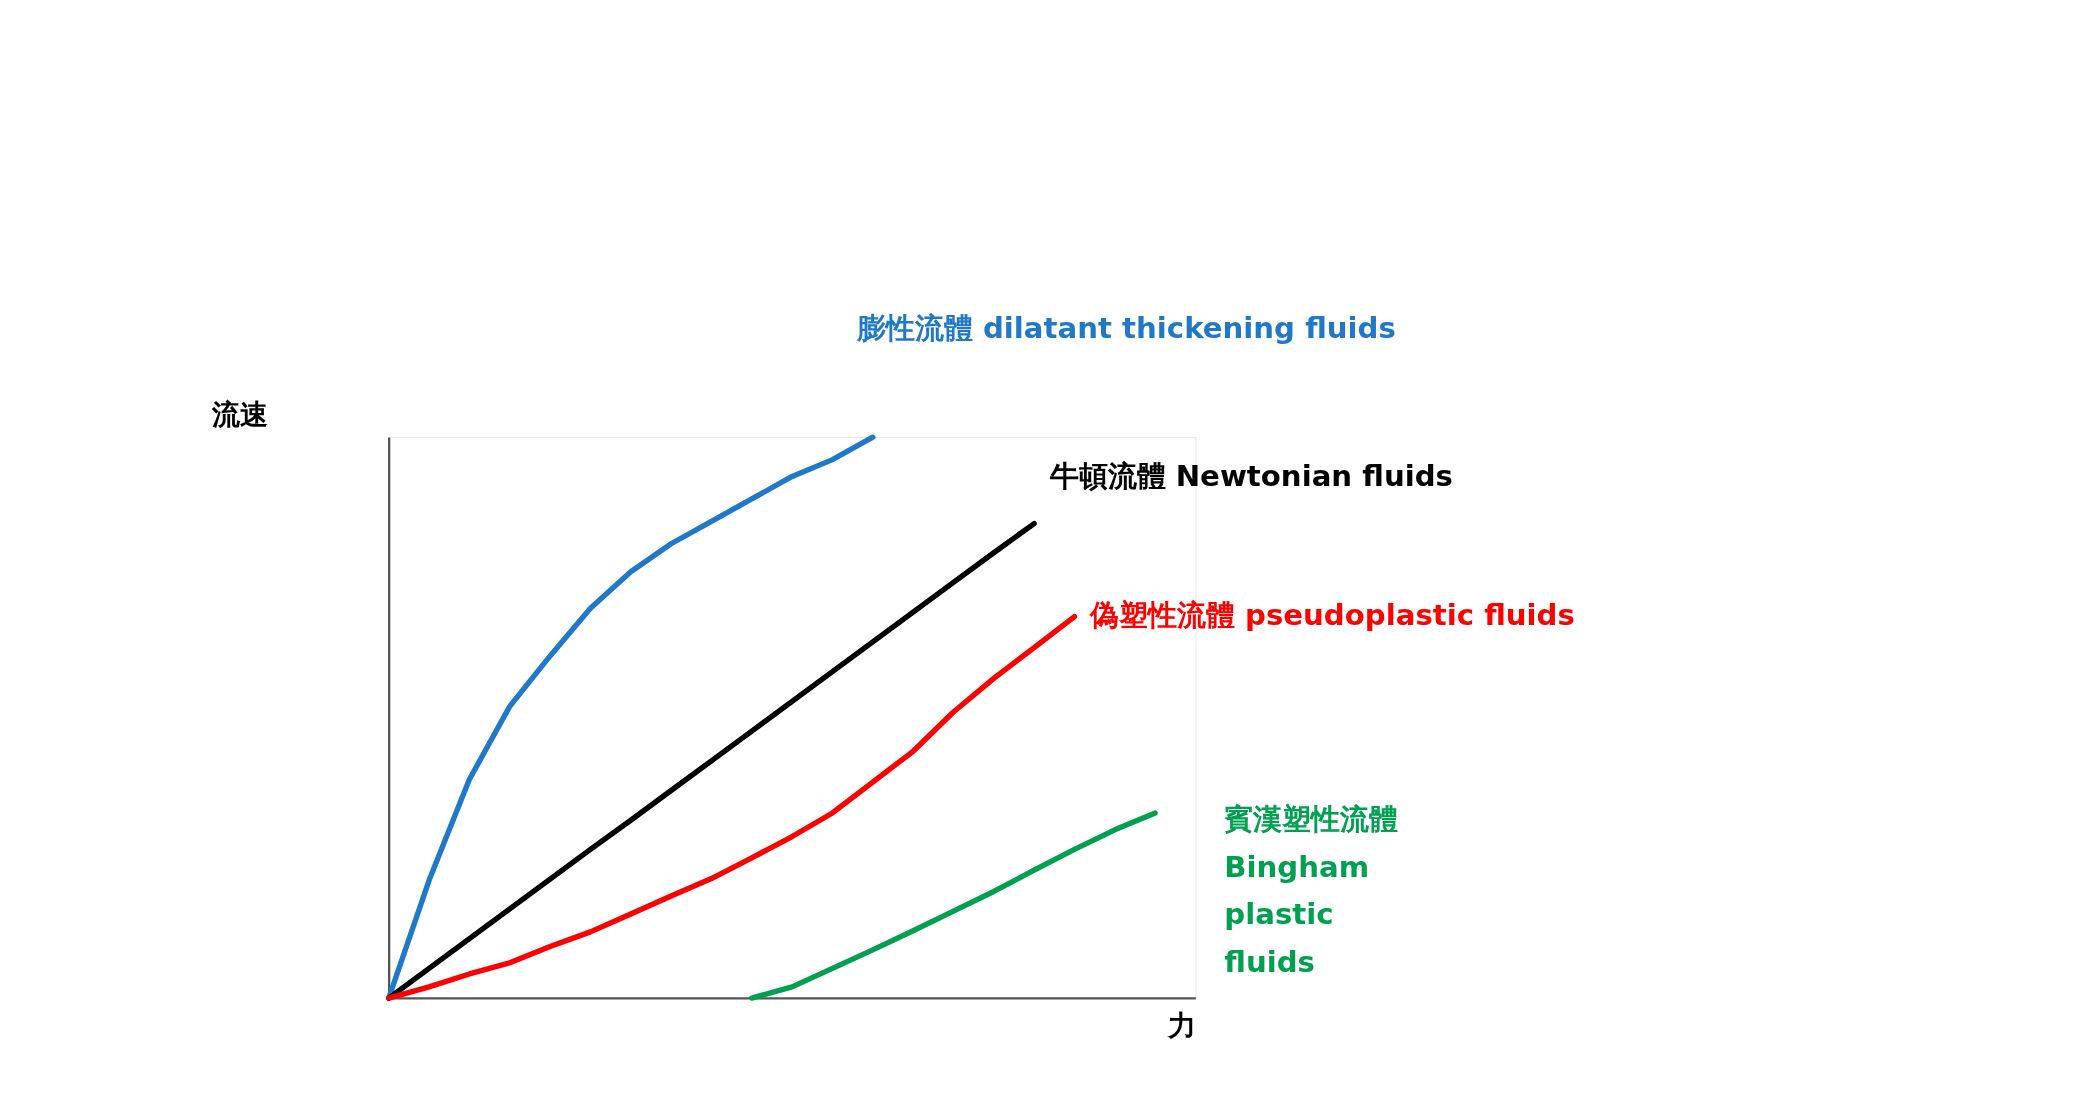 The height and width of the screenshot is (1098, 2099). What do you see at coordinates (1331, 615) in the screenshot?
I see `series-label: 偽塑性流體 pseudoplastic fluids` at bounding box center [1331, 615].